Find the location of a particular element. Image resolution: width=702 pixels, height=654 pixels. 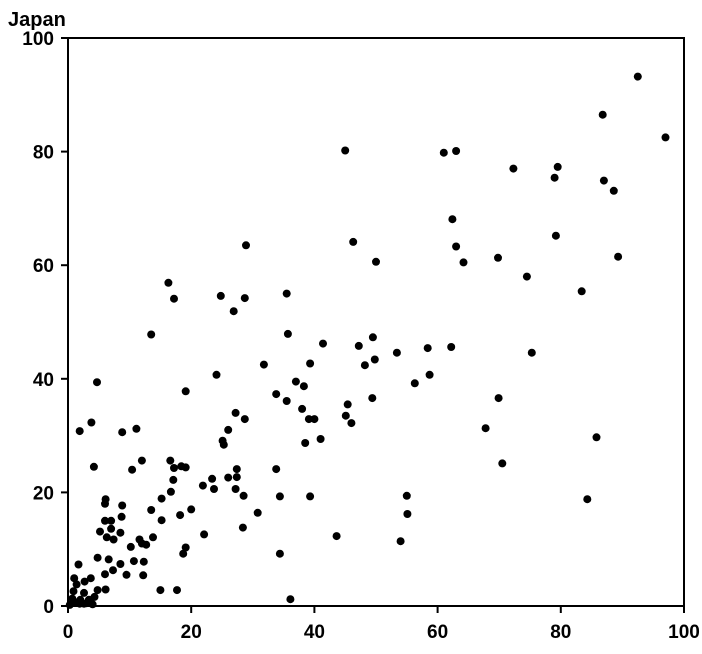

y-tick-label: 80 is located at coordinates (43, 153).